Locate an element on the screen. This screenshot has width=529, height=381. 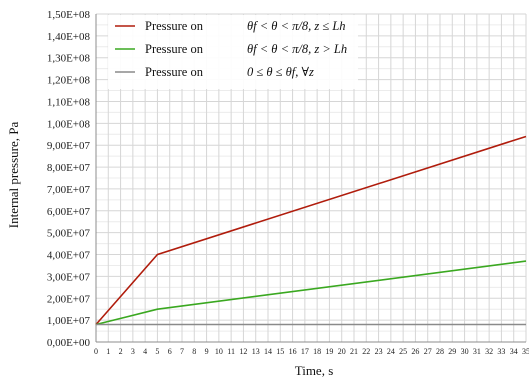
y-tick-label: 8,00E+07 is located at coordinates (69, 168).